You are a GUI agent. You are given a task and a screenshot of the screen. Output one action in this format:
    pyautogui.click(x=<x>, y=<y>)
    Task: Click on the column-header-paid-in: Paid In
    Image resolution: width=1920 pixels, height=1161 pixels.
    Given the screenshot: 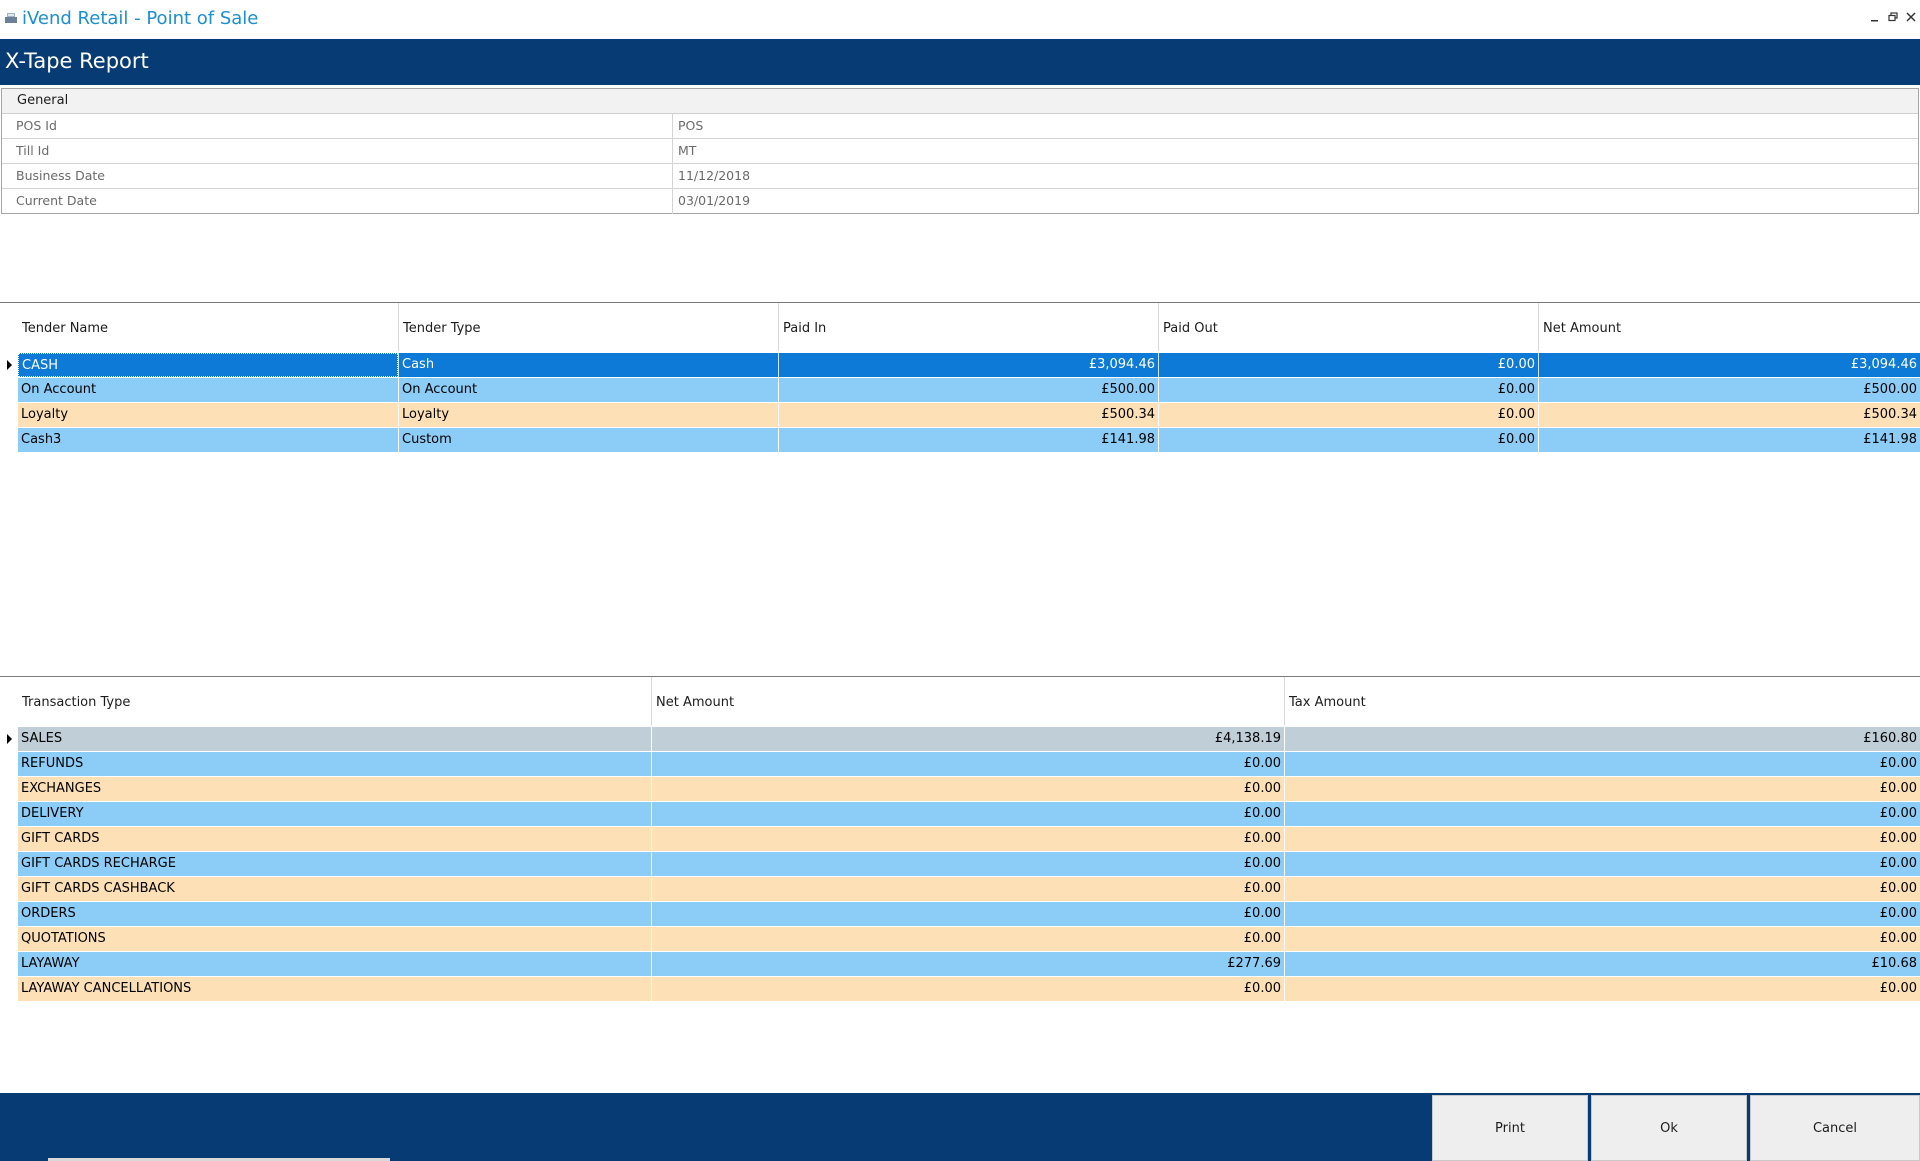 What is the action you would take?
    pyautogui.click(x=968, y=327)
    